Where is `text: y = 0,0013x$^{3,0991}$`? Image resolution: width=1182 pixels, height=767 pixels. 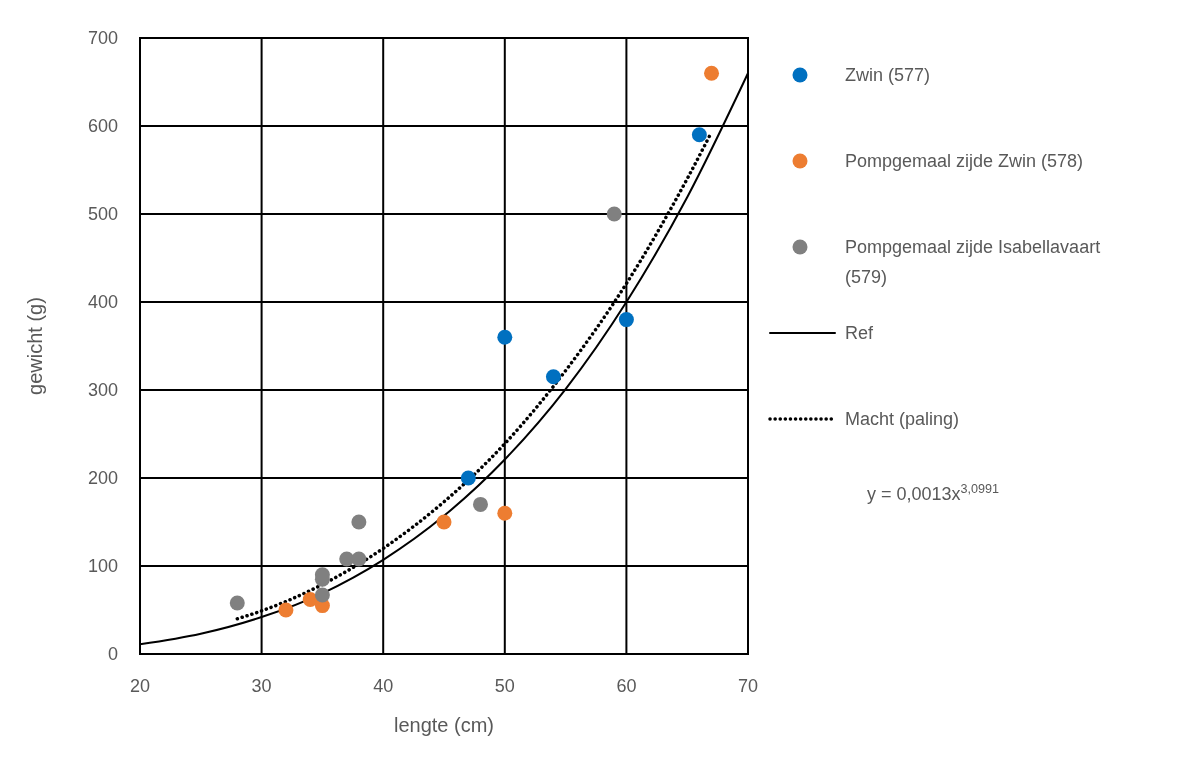
text: y = 0,0013x$^{3,0991}$ is located at coordinates (933, 493).